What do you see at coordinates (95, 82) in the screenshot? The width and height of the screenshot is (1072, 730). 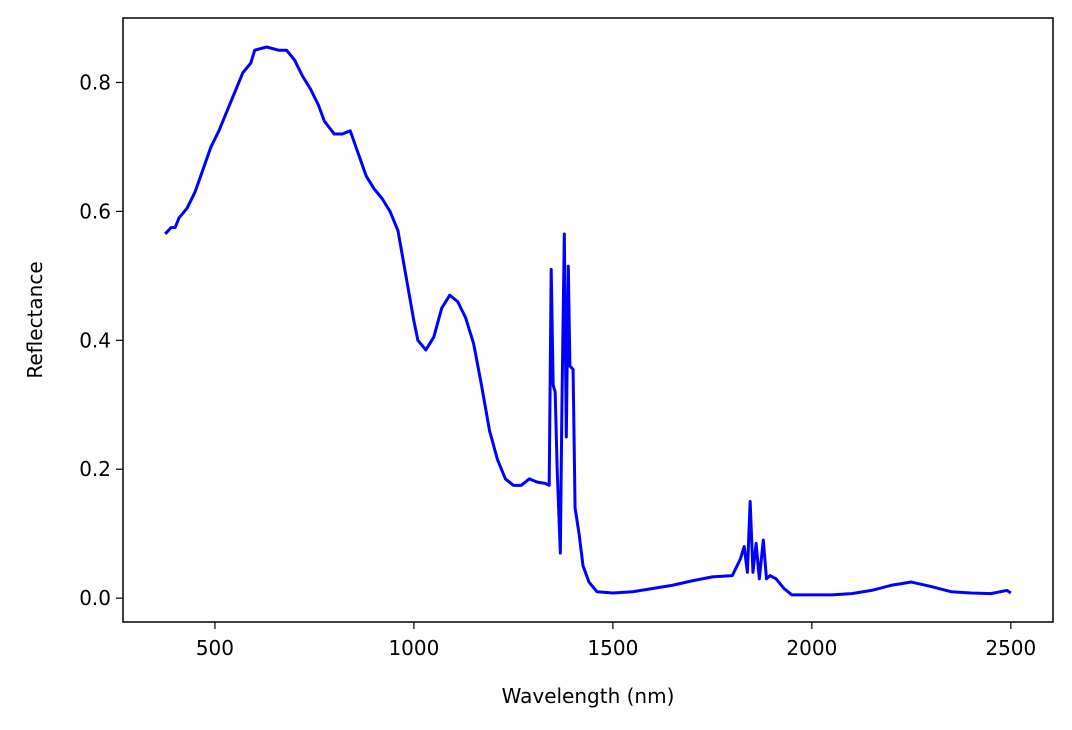 I see `y-tick-label: 0.8` at bounding box center [95, 82].